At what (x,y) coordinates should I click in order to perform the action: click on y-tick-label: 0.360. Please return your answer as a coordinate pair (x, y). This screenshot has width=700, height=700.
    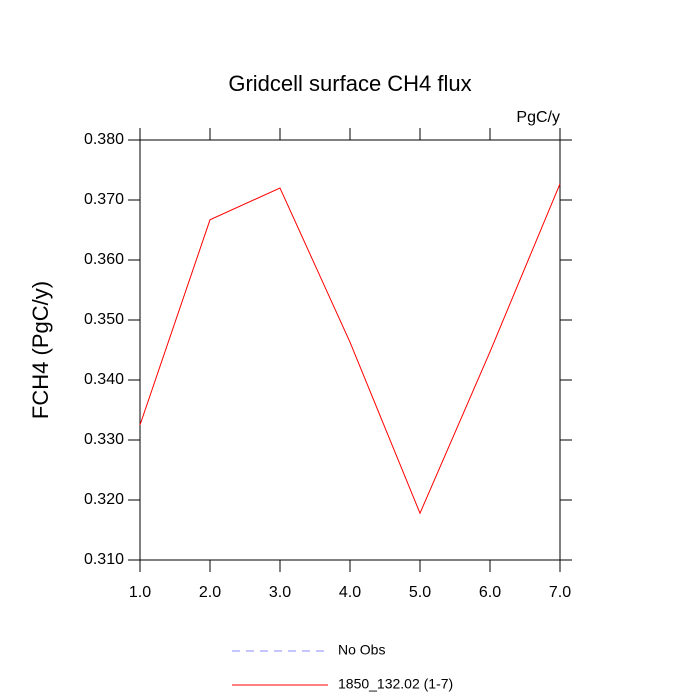
    Looking at the image, I should click on (104, 259).